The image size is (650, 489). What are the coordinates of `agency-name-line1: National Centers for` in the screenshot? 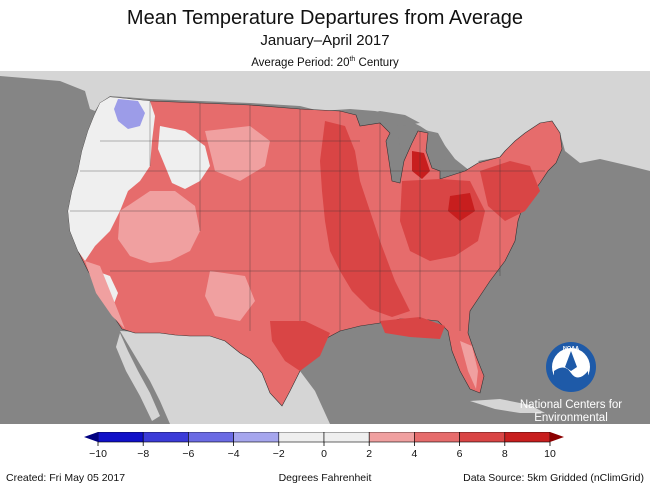 It's located at (571, 405).